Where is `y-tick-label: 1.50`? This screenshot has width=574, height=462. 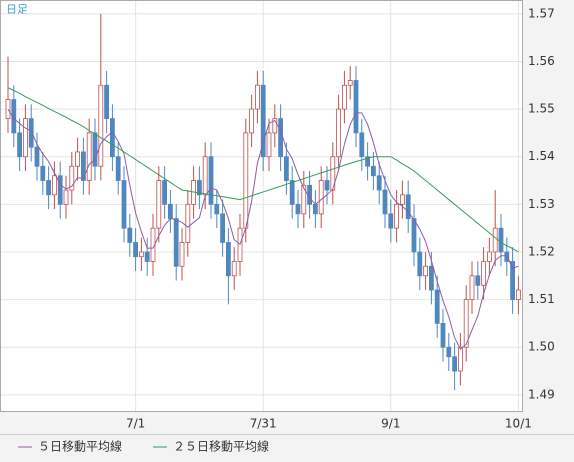 y-tick-label: 1.50 is located at coordinates (541, 347).